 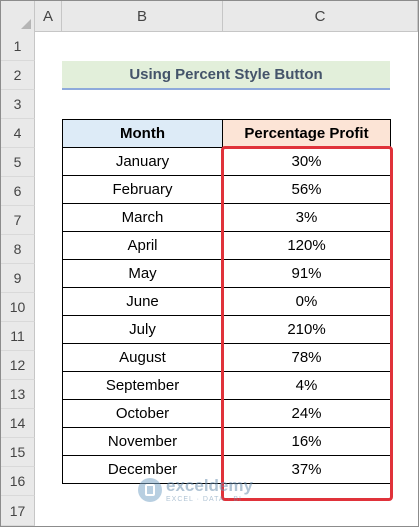 I want to click on row-header-9: 9, so click(x=18, y=278).